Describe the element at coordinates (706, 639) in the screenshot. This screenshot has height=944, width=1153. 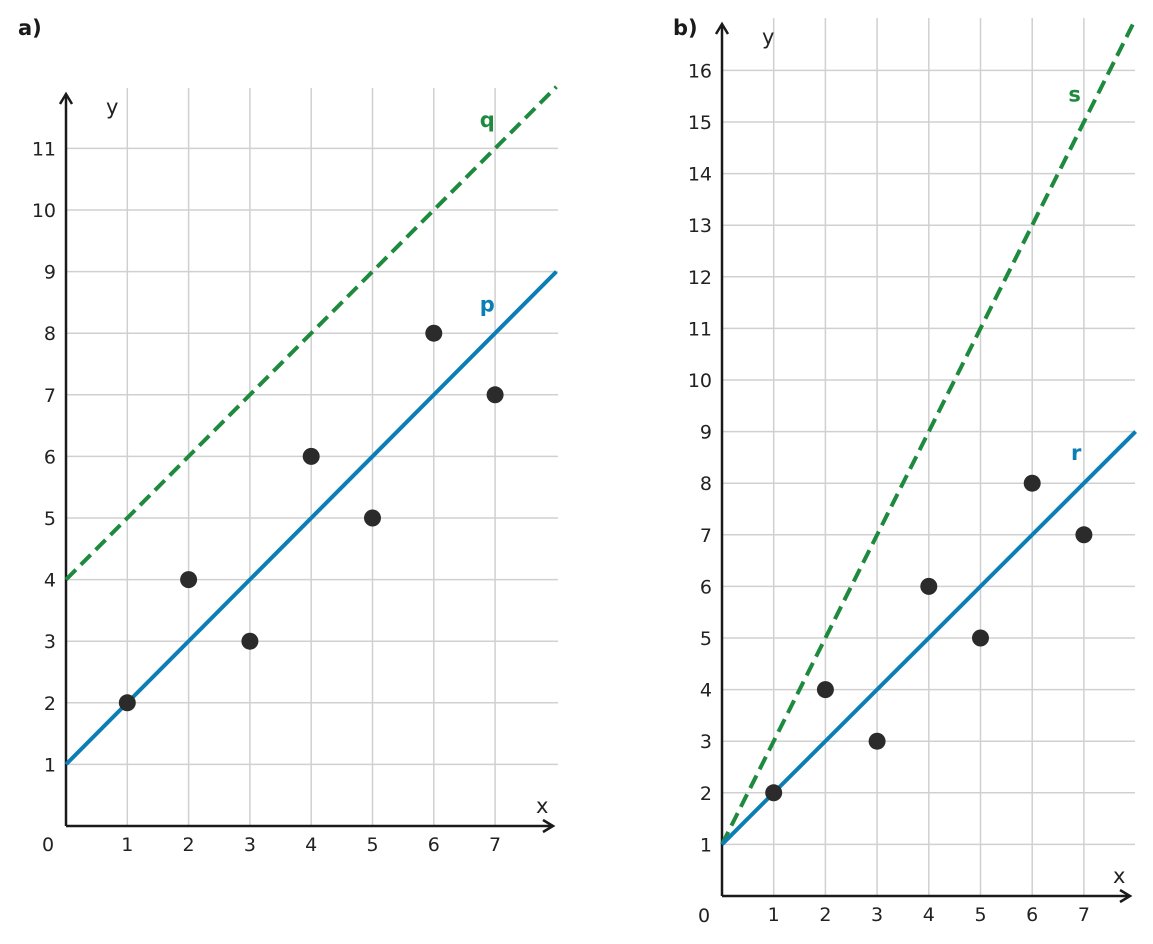
I see `panel-b-y-tick-label-5: 5` at that location.